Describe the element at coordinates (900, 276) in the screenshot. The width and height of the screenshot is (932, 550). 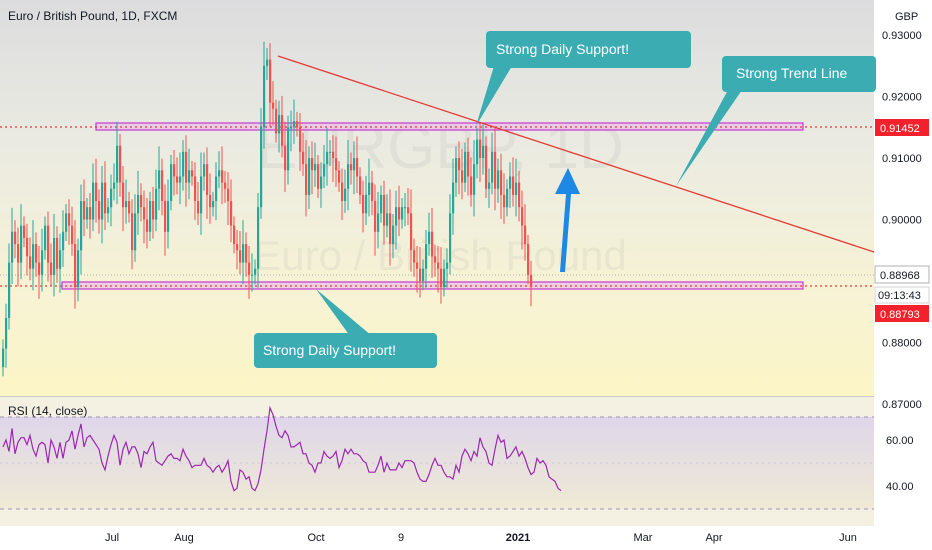
I see `current-price-text: 0.88968` at that location.